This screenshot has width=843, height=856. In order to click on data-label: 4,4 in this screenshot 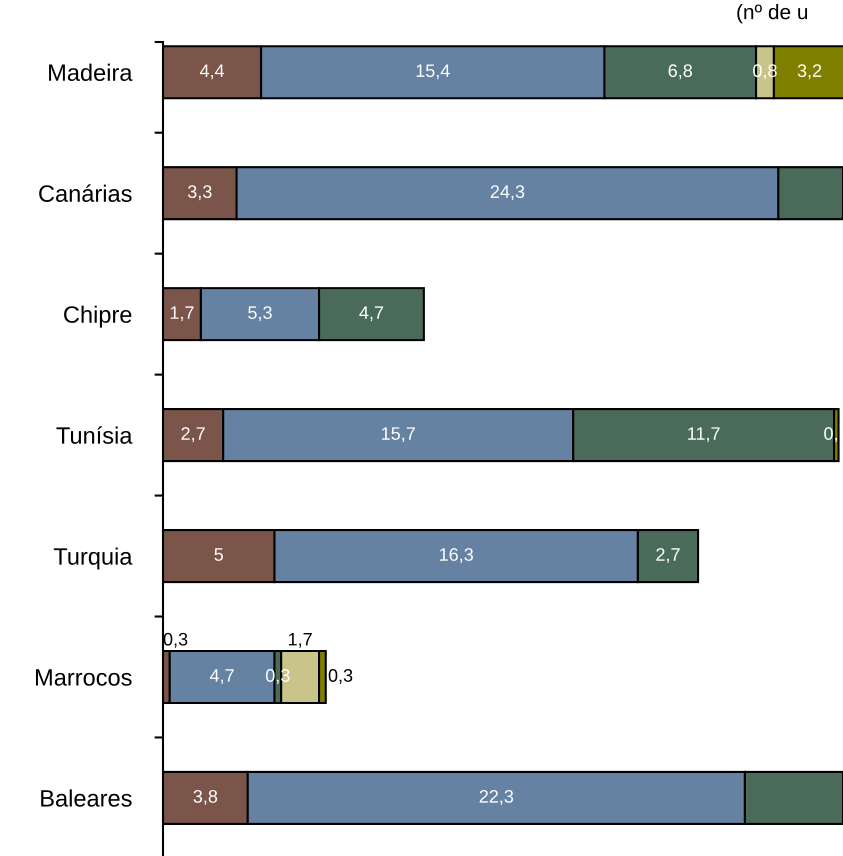, I will do `click(212, 72)`.